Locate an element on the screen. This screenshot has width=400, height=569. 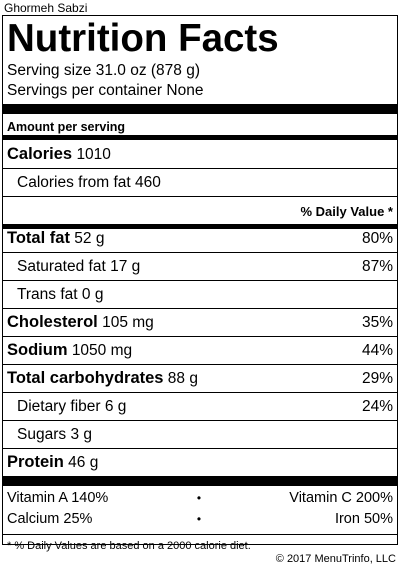
vitamin-row: Vitamin A 140% • Vitamin C 200% is located at coordinates (200, 498).